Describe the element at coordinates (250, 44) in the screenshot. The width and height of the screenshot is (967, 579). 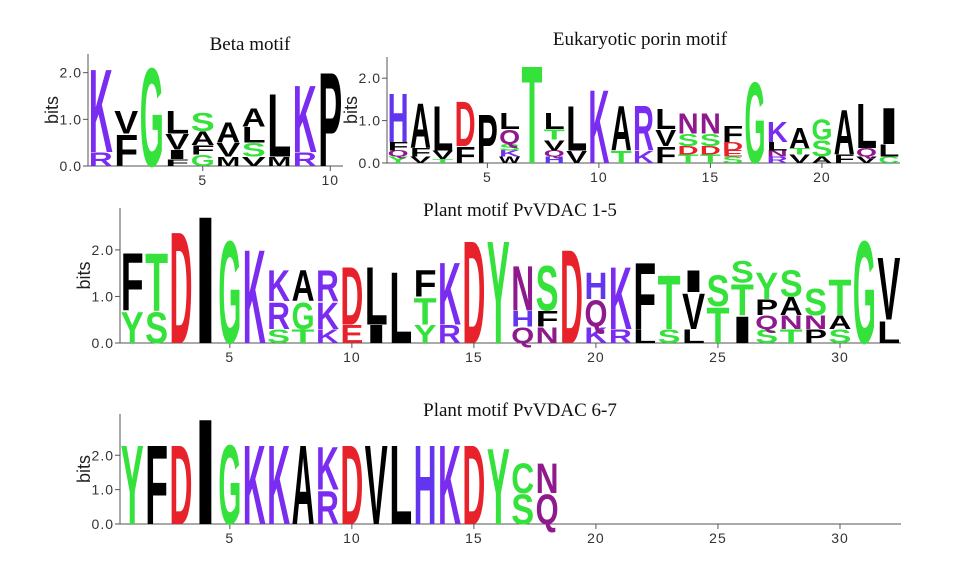
I see `panel-title: Beta motif` at that location.